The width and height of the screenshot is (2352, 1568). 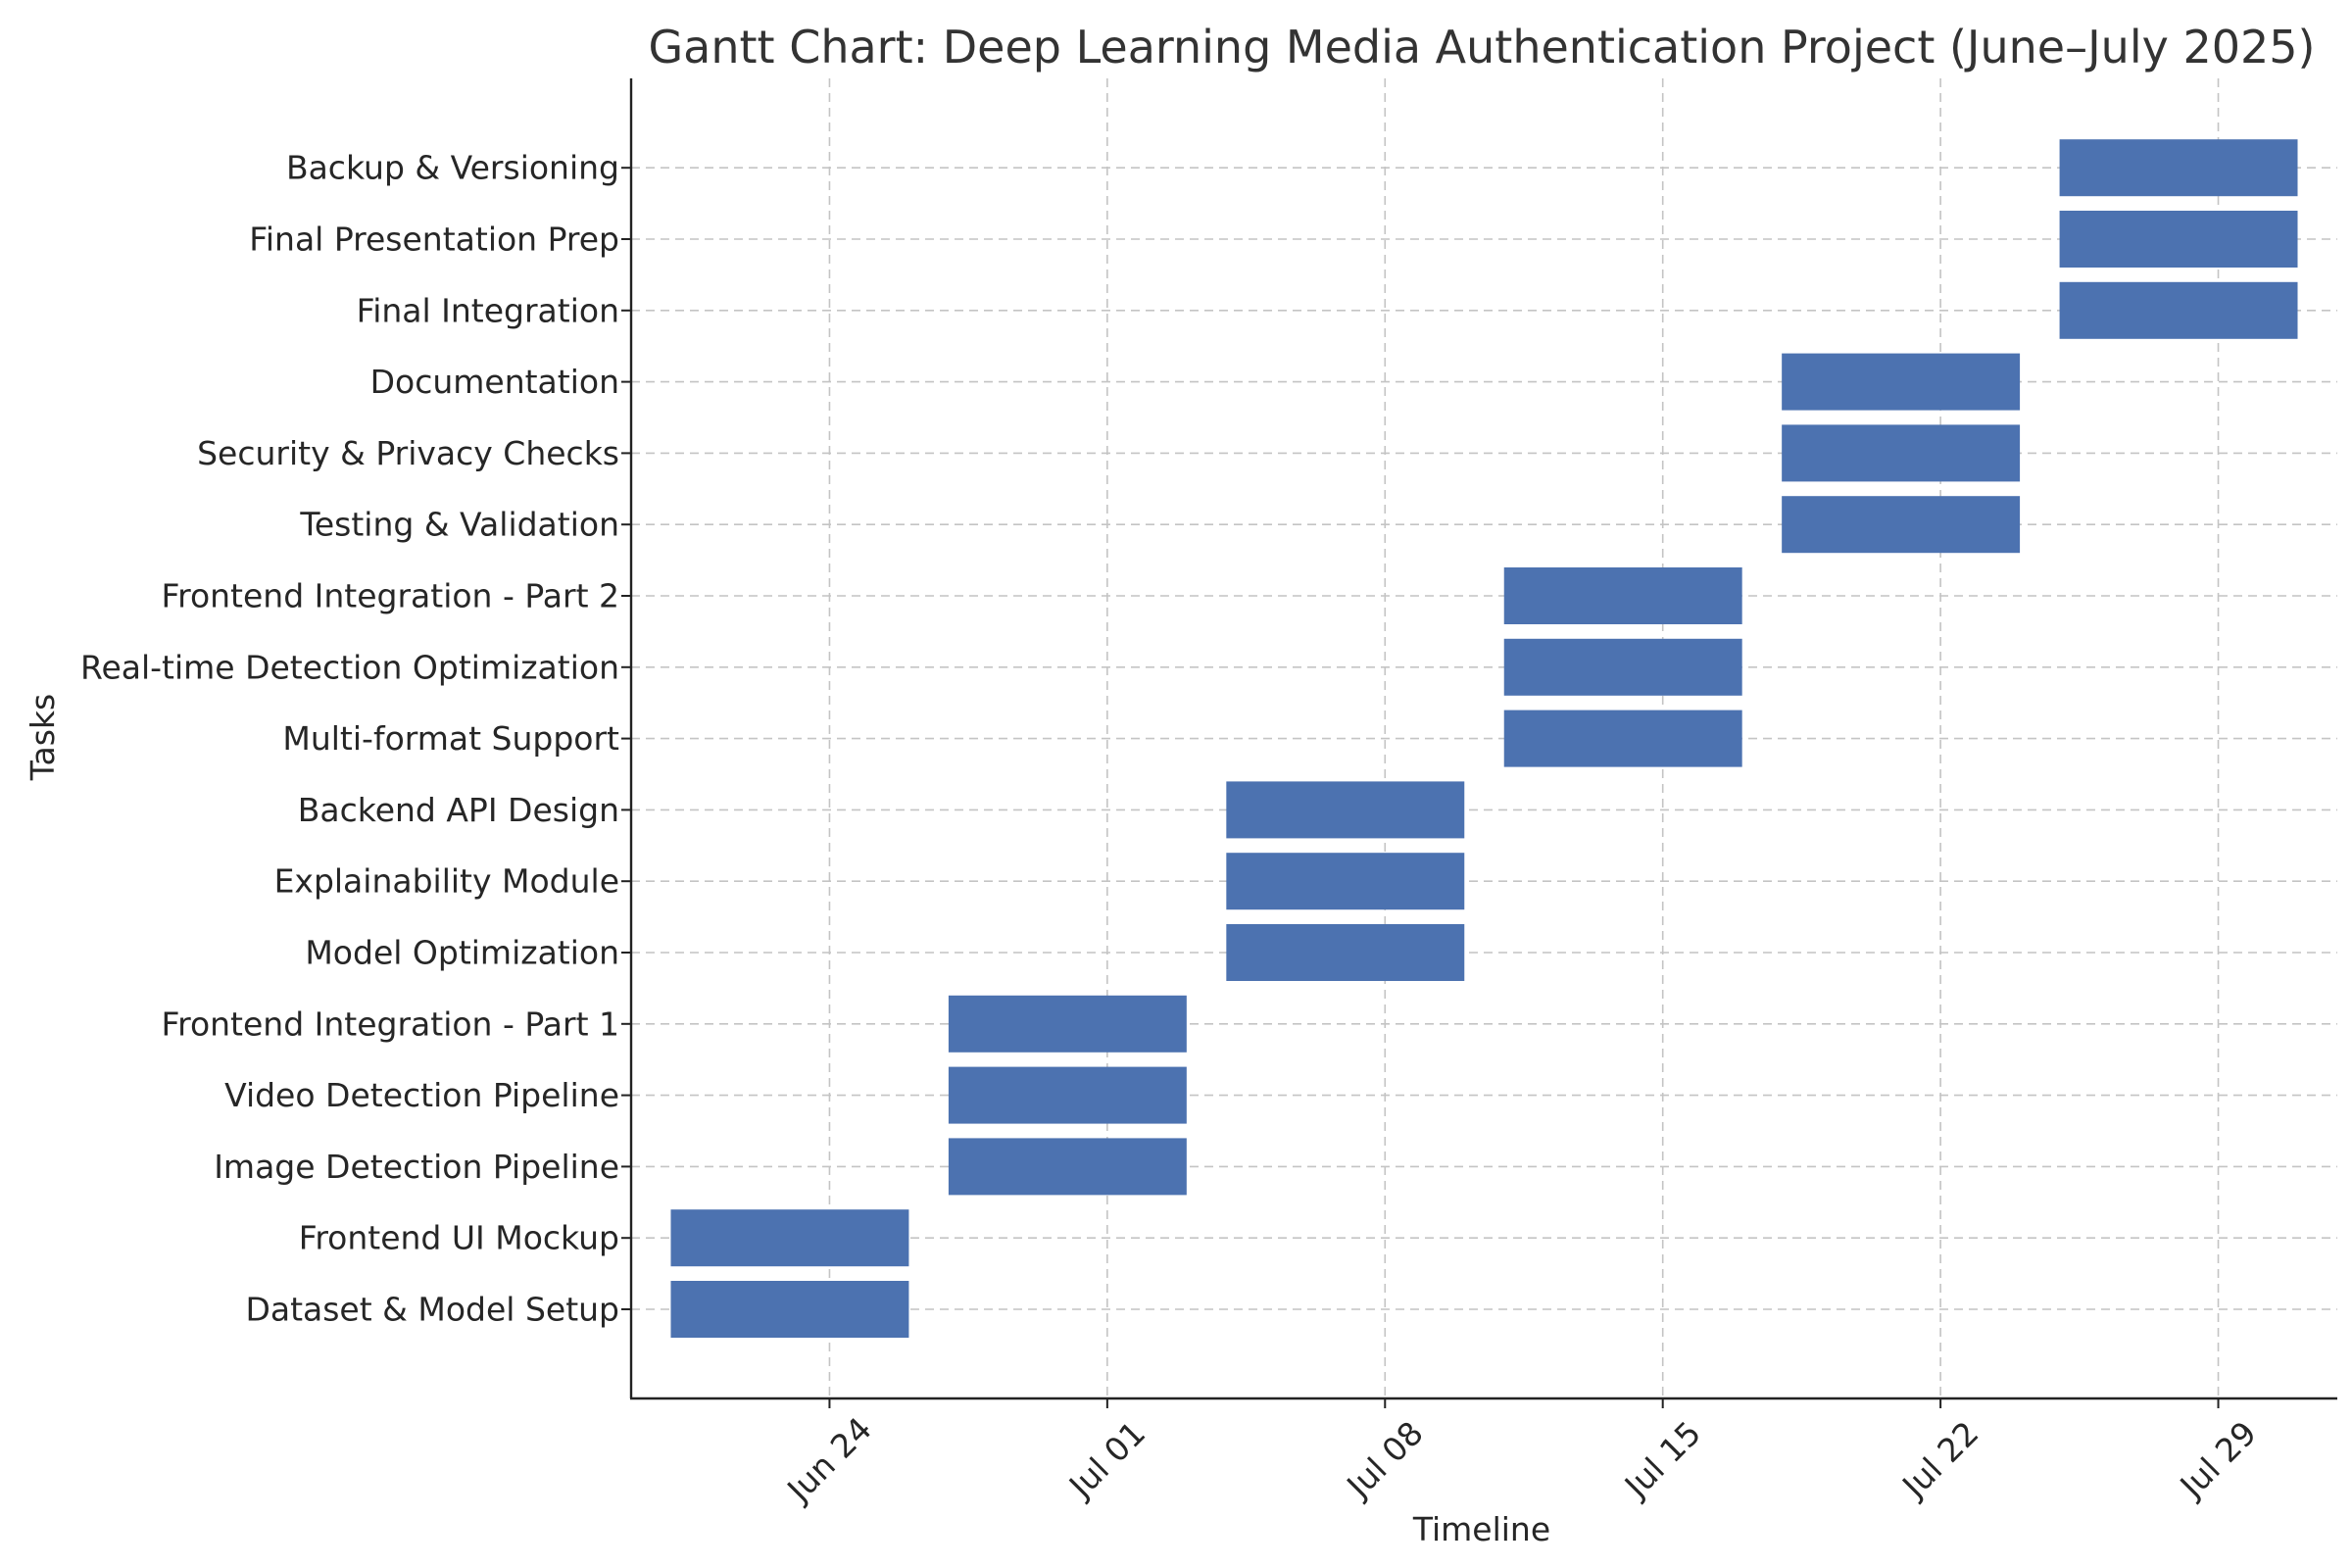 I want to click on x-tick-label: Jul 01, so click(x=1106, y=1460).